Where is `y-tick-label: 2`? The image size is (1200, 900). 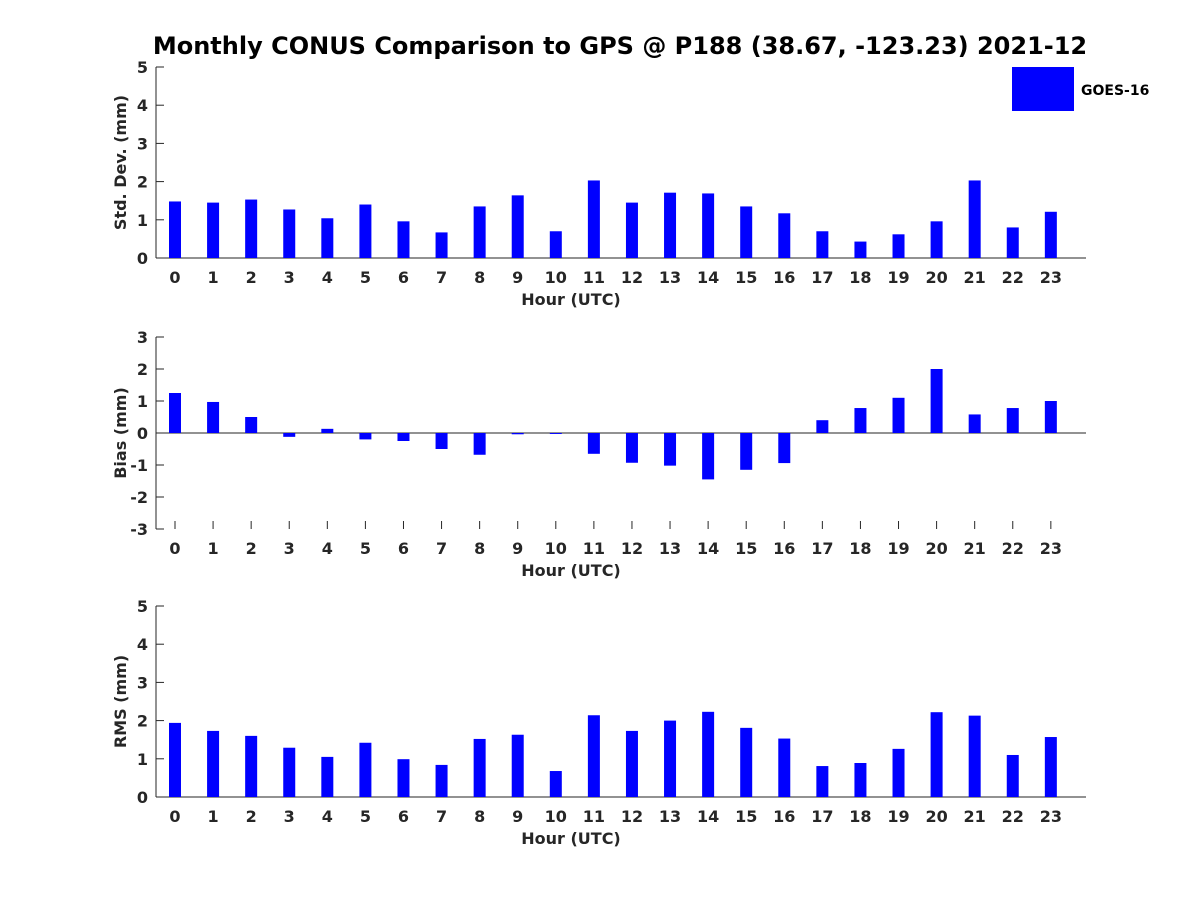
y-tick-label: 2 is located at coordinates (142, 182).